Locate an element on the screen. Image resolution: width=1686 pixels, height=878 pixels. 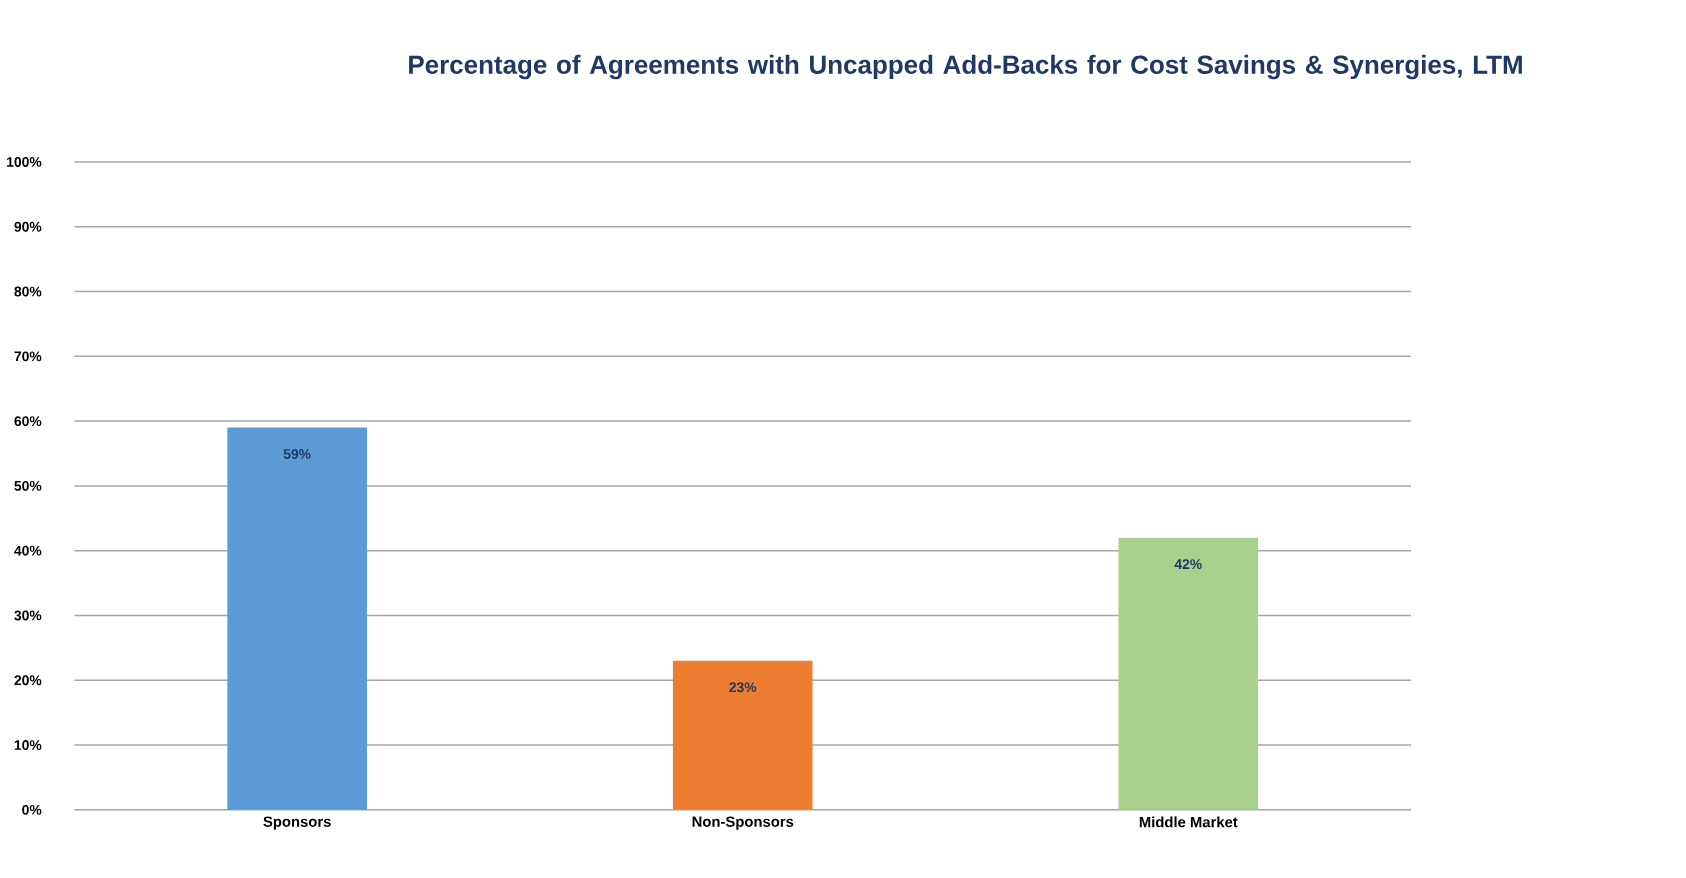
chart-title: Percentage of Agreements with Uncapped Add-Backs for Cost Savings & Synergies, LTM is located at coordinates (965, 66).